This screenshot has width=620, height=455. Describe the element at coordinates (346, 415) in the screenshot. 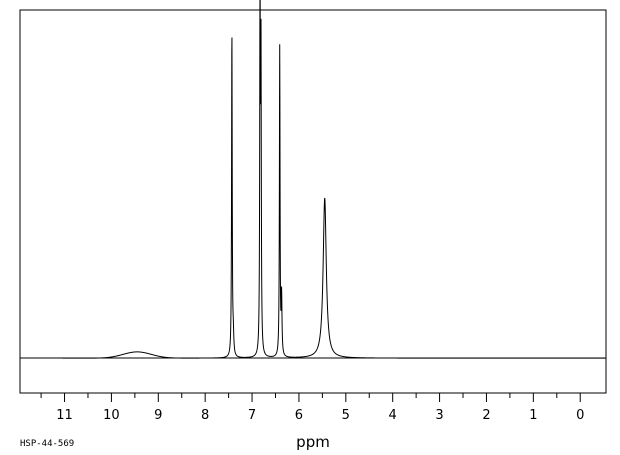

I see `tick-label: 5` at that location.